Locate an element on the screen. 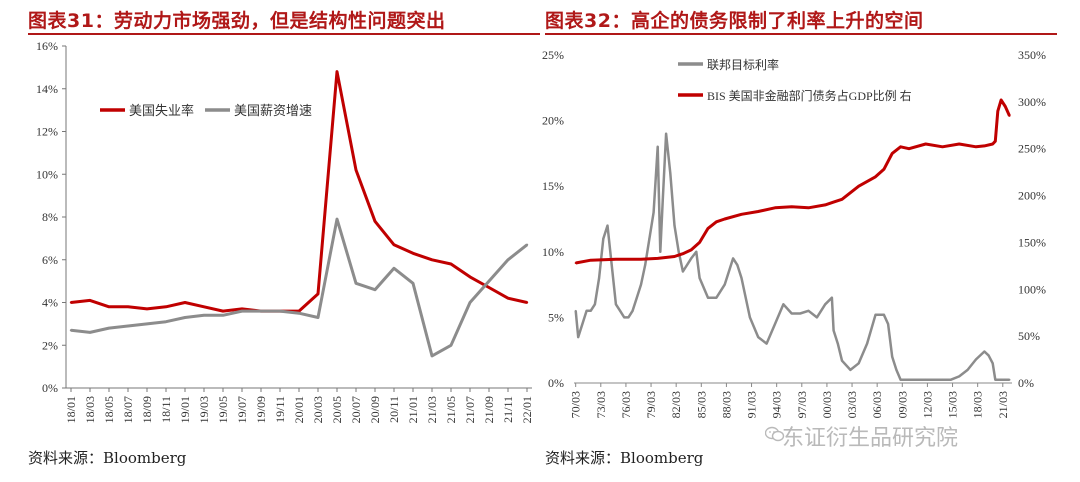 The width and height of the screenshot is (1080, 482). left-y-tick-label: 4% is located at coordinates (50, 303).